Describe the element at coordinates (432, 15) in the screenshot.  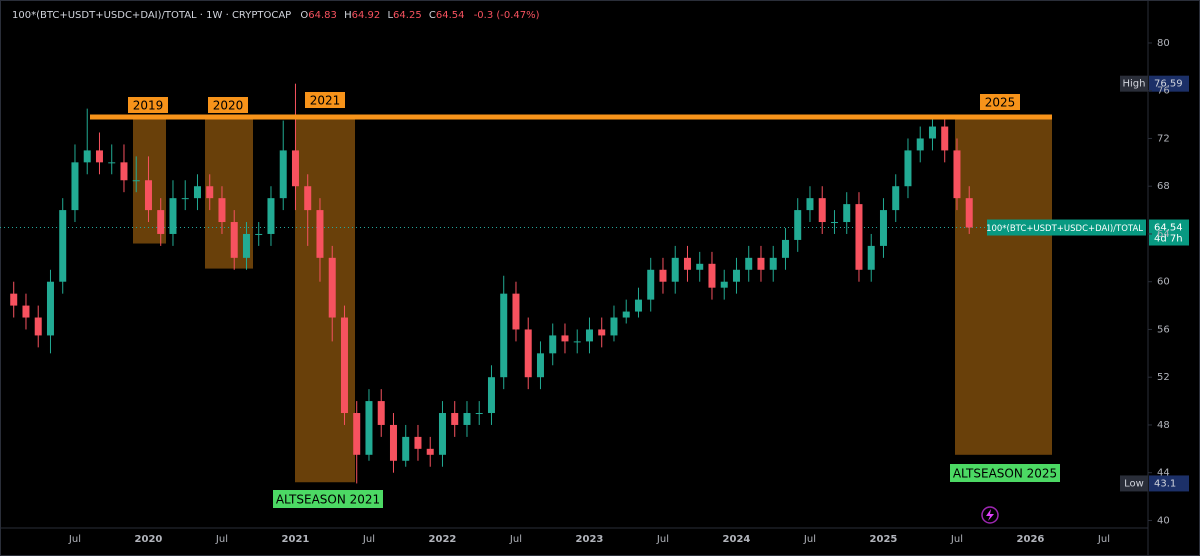
I see `ohlc-label: C` at that location.